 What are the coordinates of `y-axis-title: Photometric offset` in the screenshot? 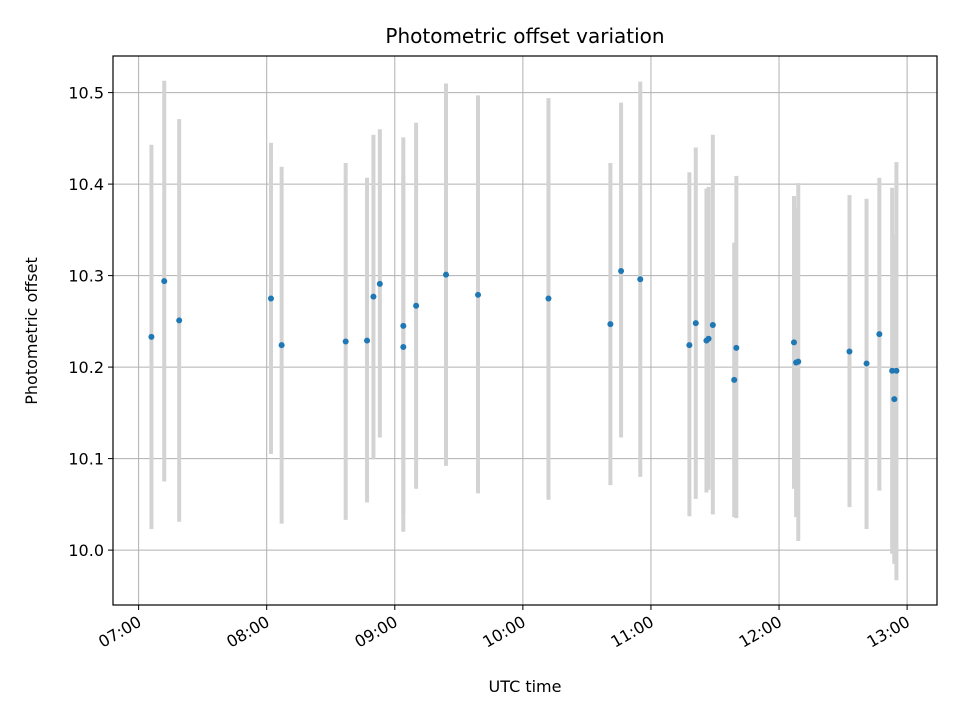 It's located at (31, 331).